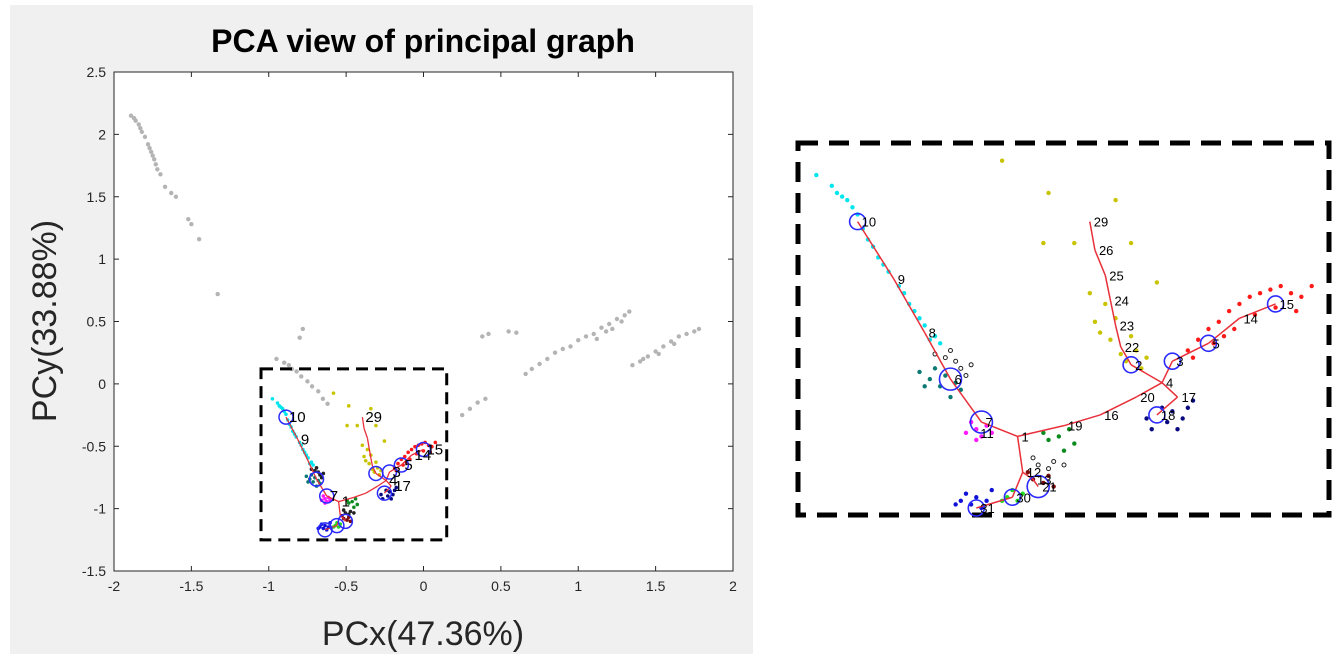 This screenshot has width=1338, height=654. Describe the element at coordinates (733, 586) in the screenshot. I see `x-tick-label: 2` at that location.